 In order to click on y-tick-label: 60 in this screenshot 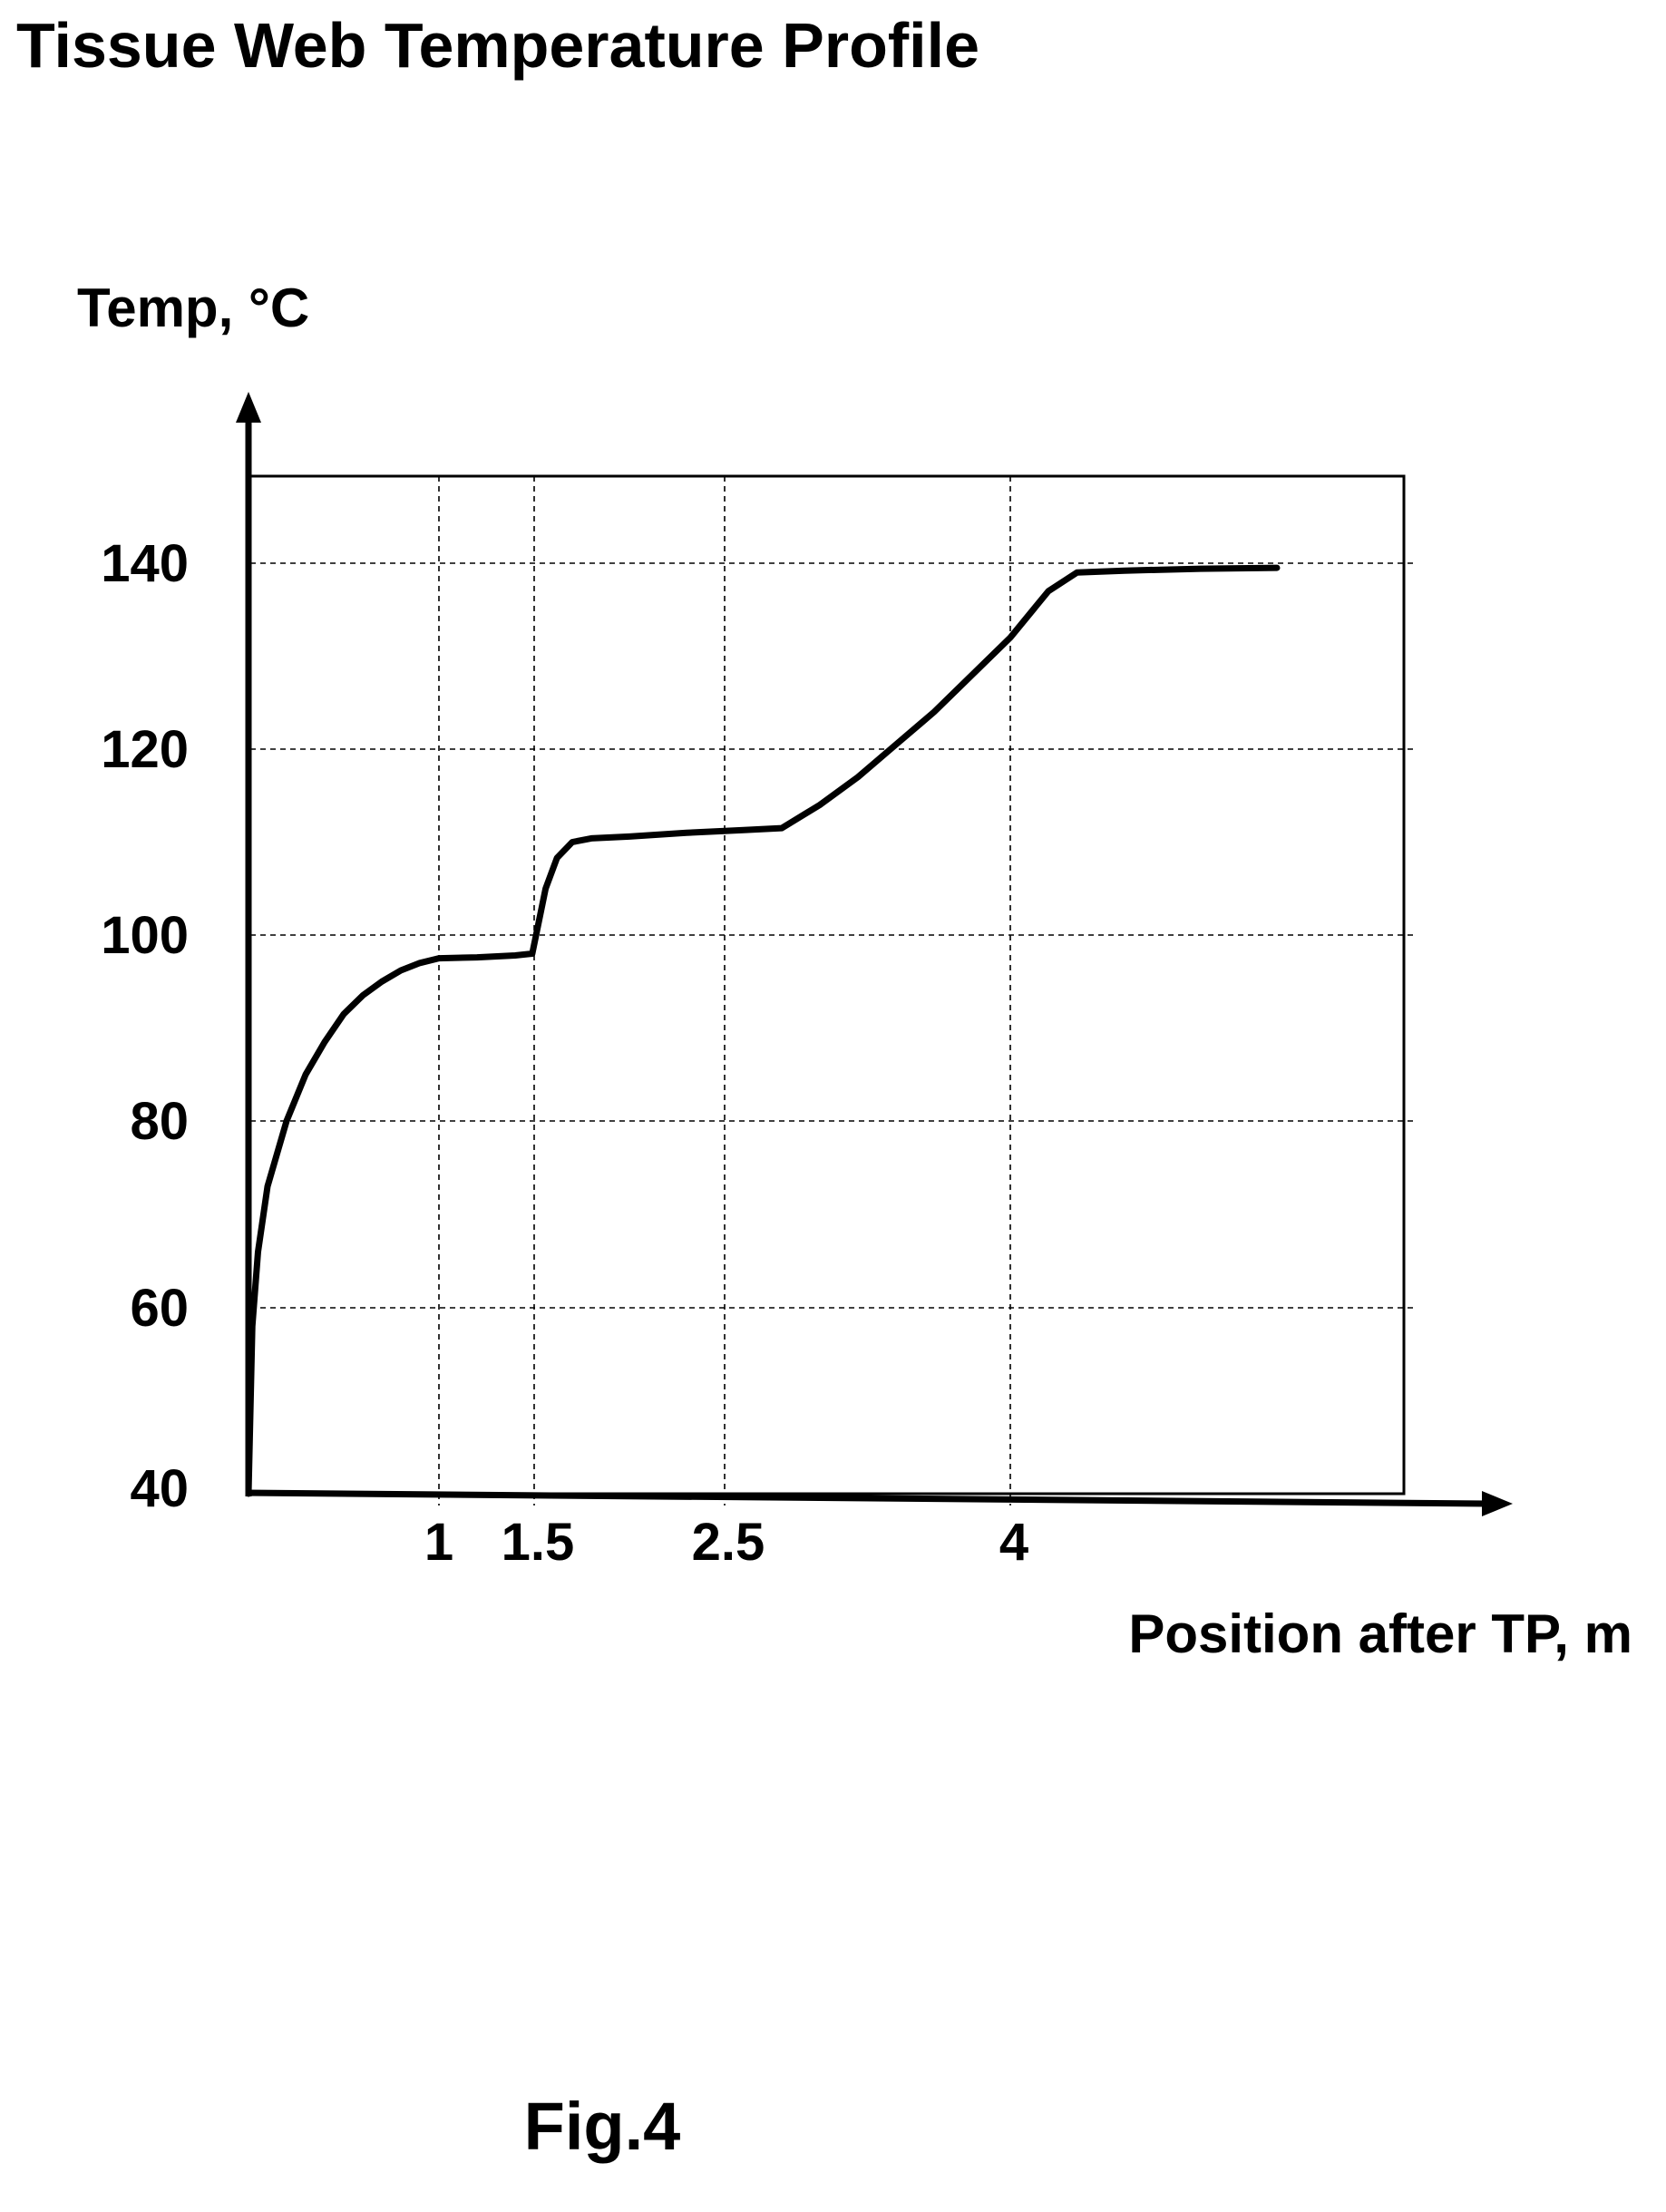, I will do `click(159, 1309)`.